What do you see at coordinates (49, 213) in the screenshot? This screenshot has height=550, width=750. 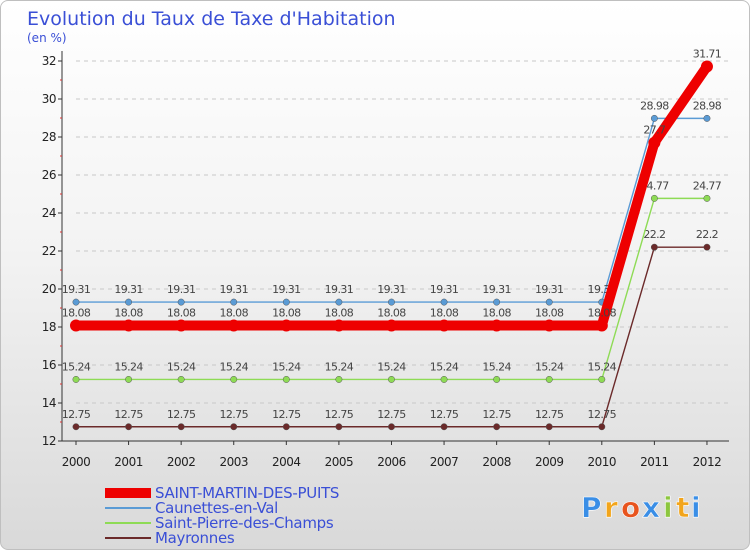 I see `y-tick-label: 24` at bounding box center [49, 213].